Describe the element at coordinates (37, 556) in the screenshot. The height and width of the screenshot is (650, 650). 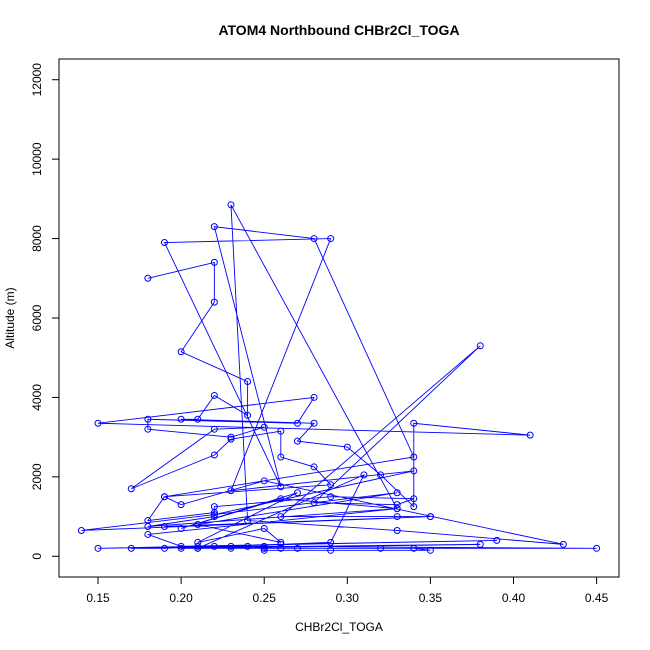
I see `y-tick-label: 0` at that location.